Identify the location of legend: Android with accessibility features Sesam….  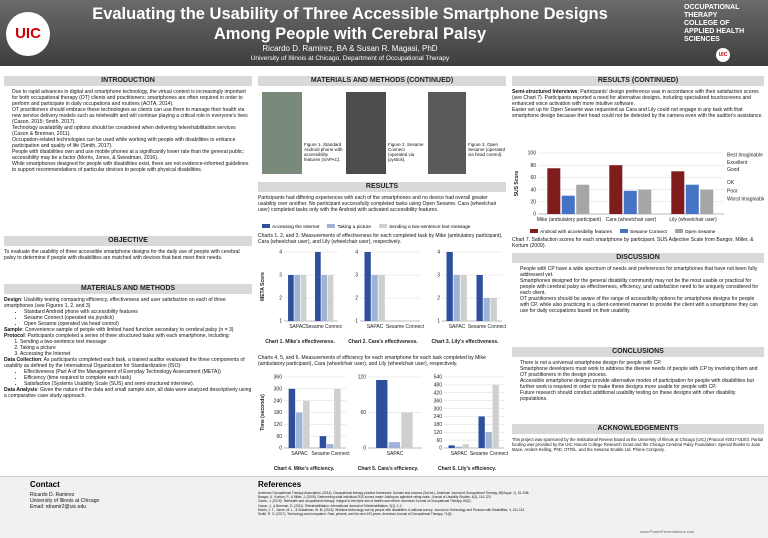
(647, 232).